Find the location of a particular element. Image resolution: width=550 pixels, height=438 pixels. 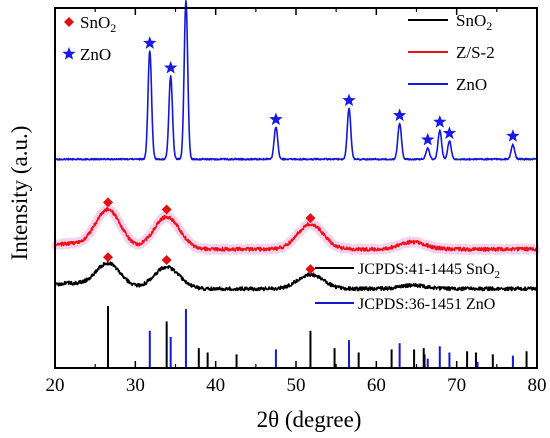

reference-legend-label-text: JCPDS:41-1445 SnO is located at coordinates (426, 269).